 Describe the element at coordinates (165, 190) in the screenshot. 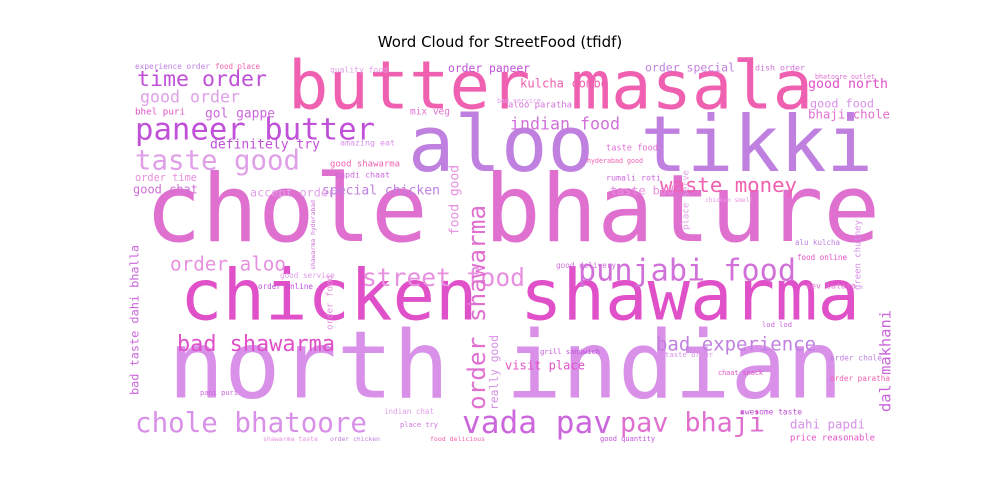

I see `word: good chat` at that location.